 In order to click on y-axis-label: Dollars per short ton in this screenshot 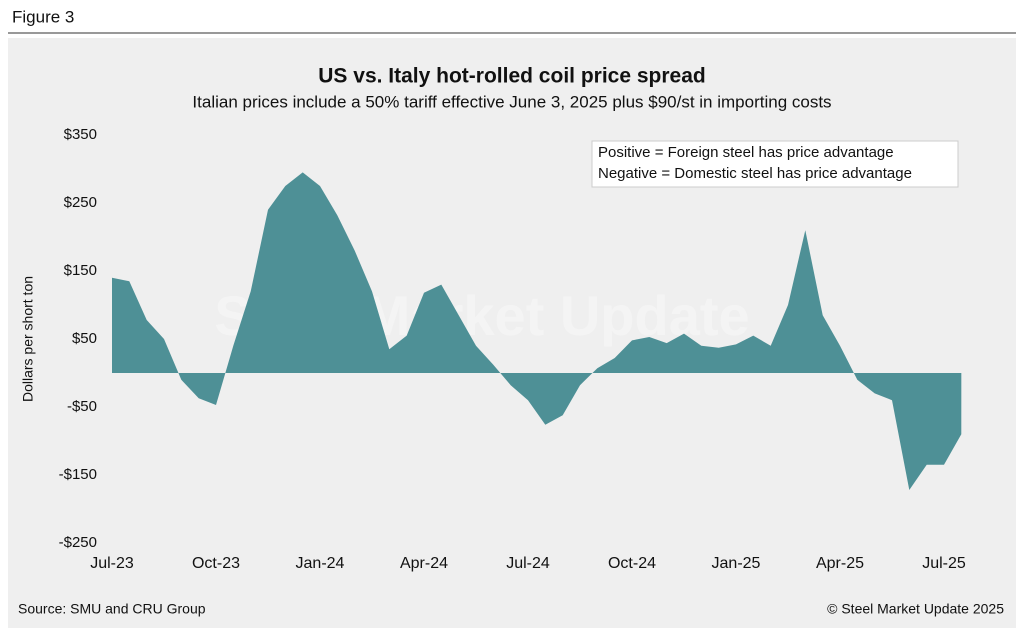, I will do `click(28, 339)`.